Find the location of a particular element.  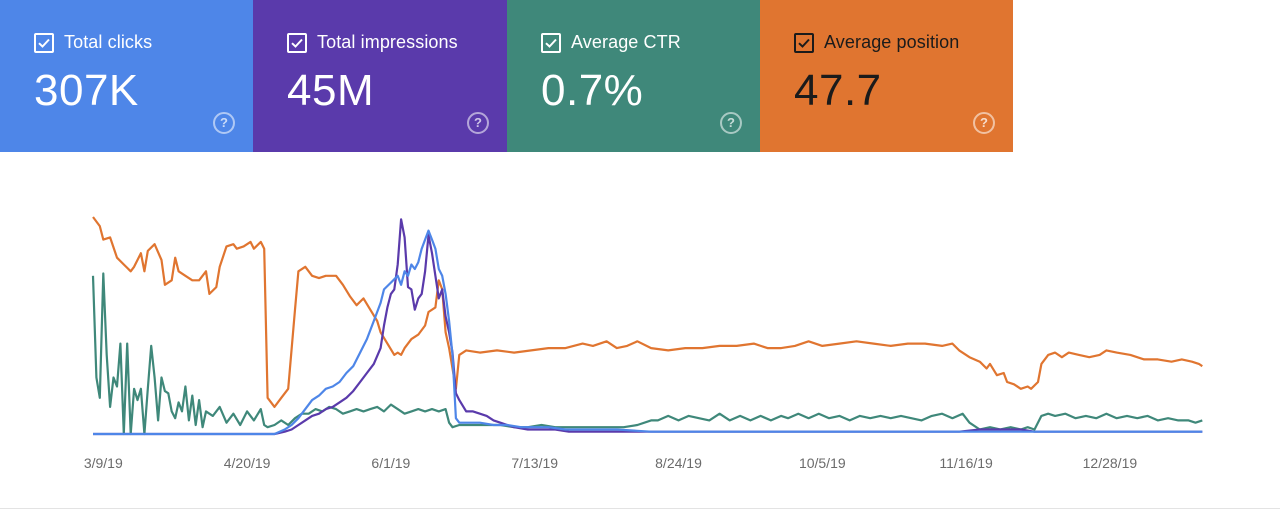

x-tick-label: 6/1/19 is located at coordinates (390, 463).